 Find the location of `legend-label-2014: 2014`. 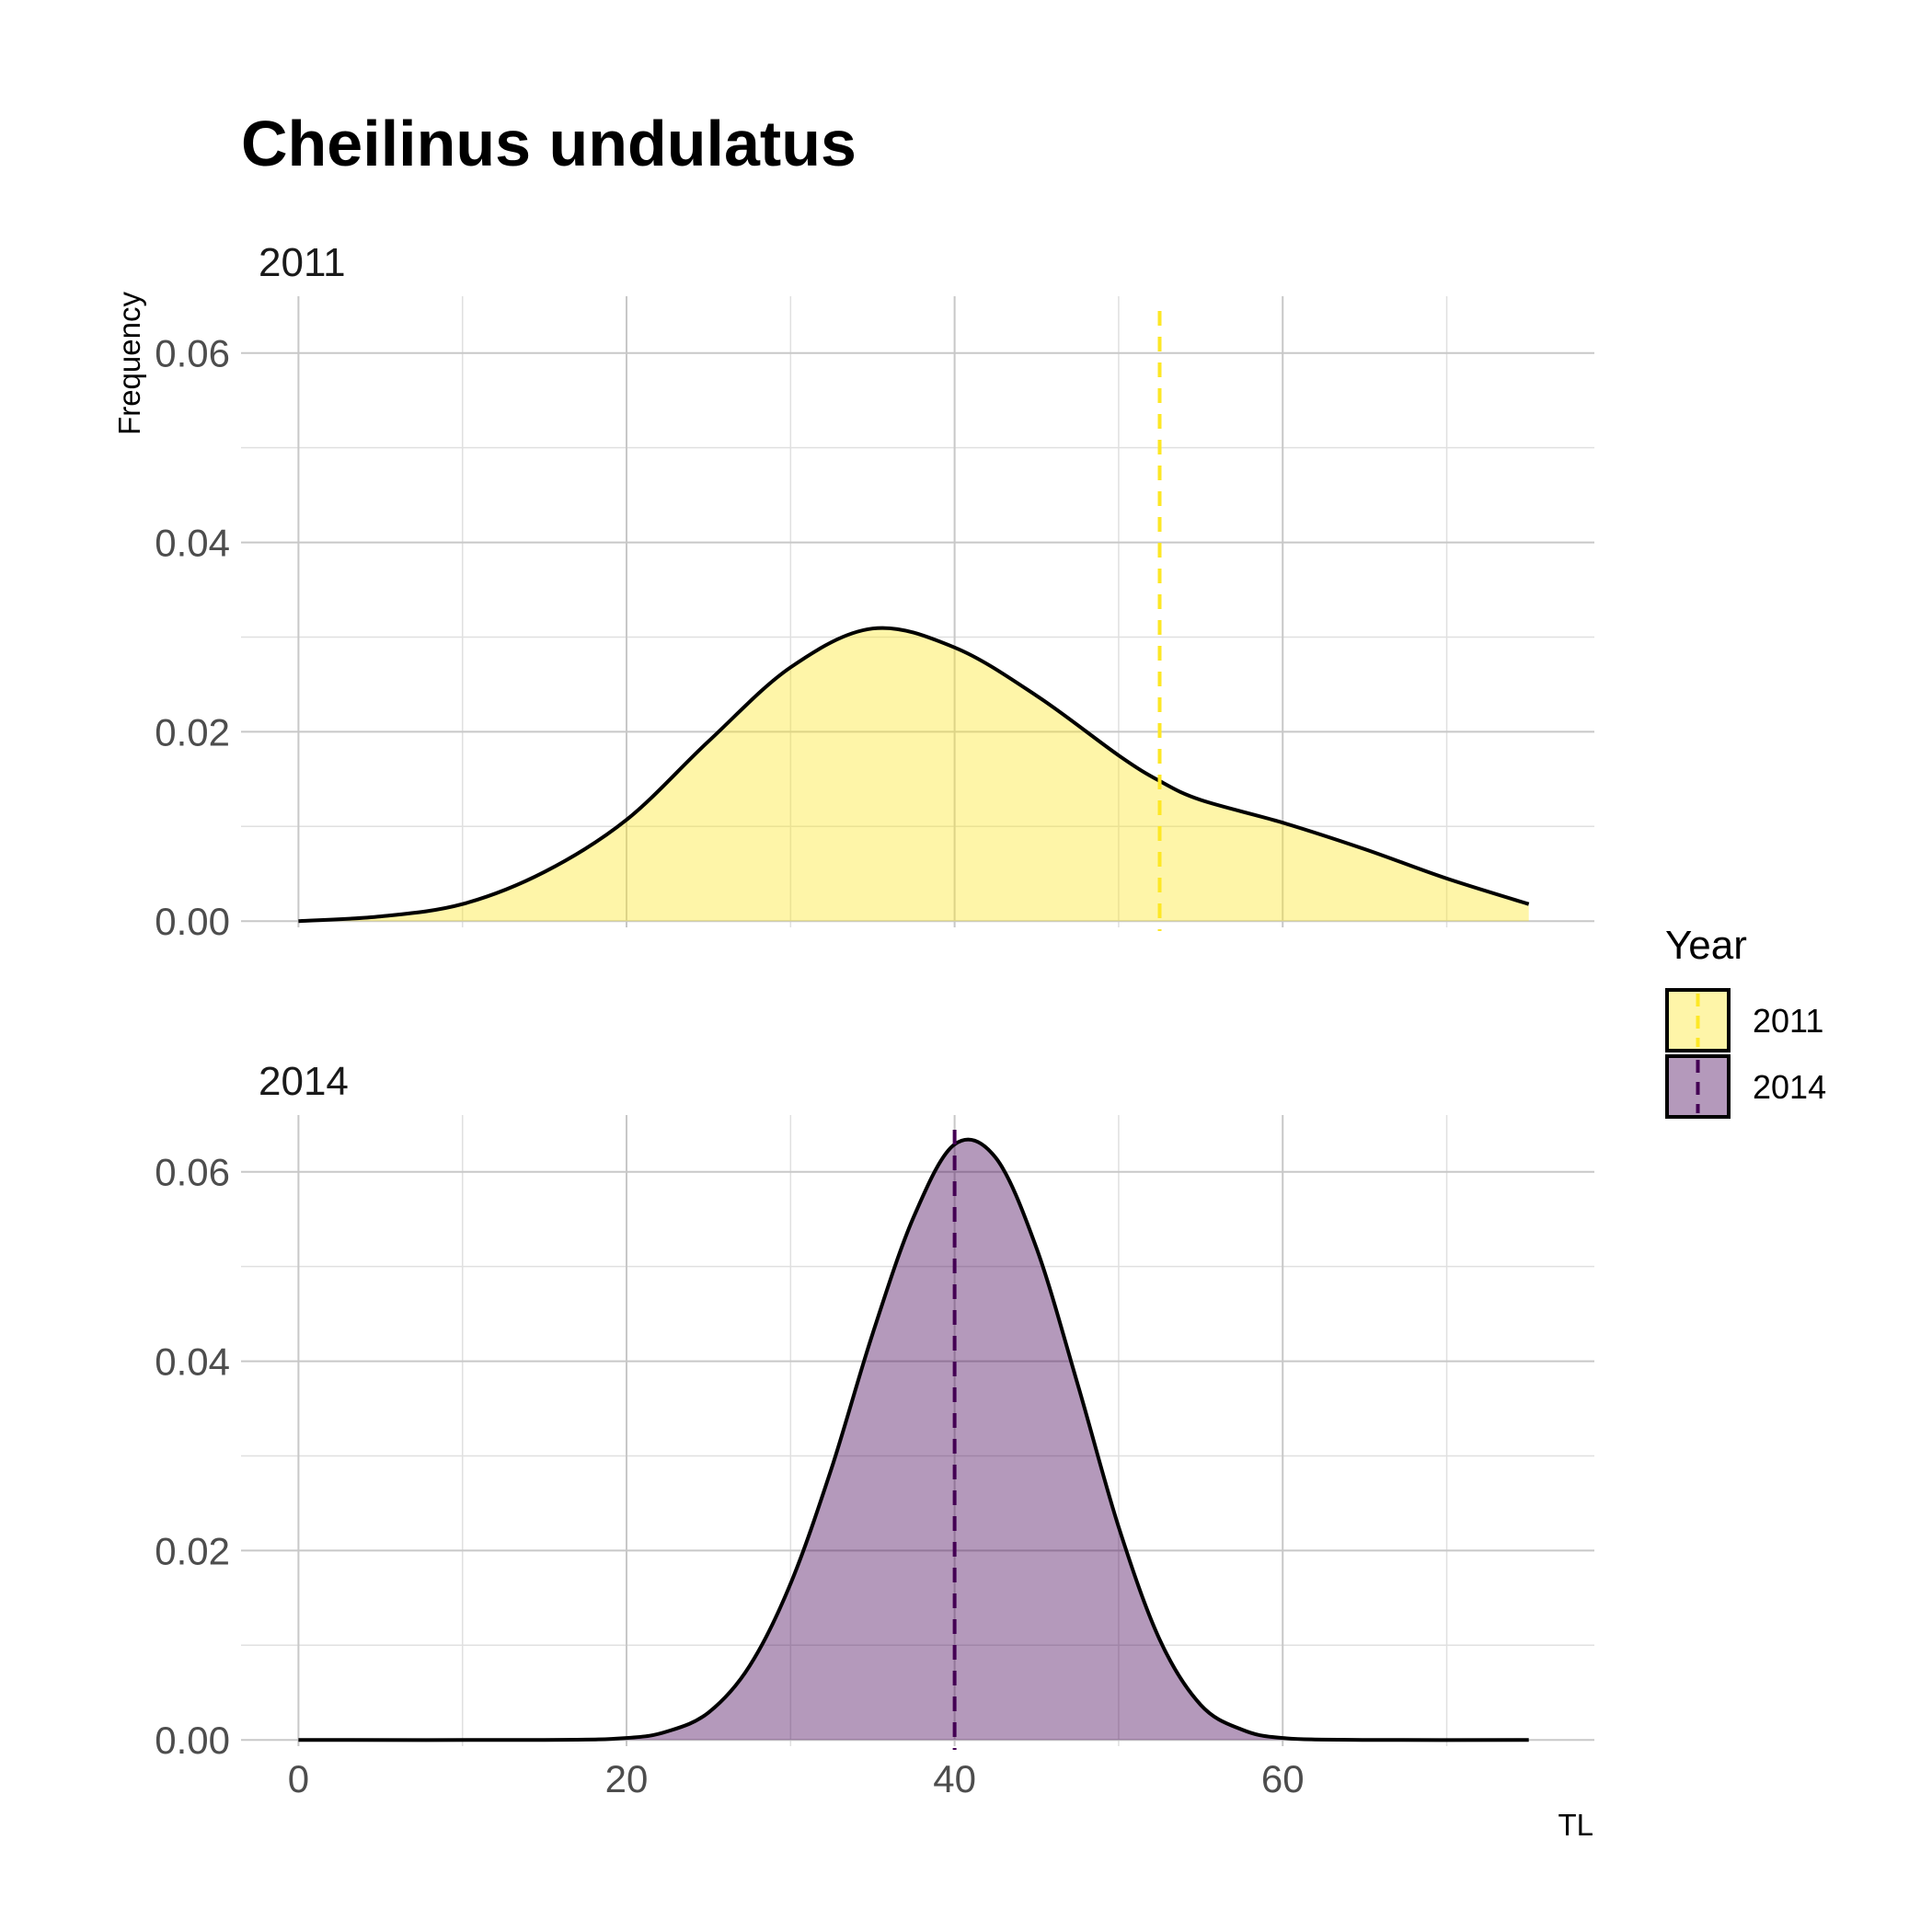

legend-label-2014: 2014 is located at coordinates (1789, 1087).